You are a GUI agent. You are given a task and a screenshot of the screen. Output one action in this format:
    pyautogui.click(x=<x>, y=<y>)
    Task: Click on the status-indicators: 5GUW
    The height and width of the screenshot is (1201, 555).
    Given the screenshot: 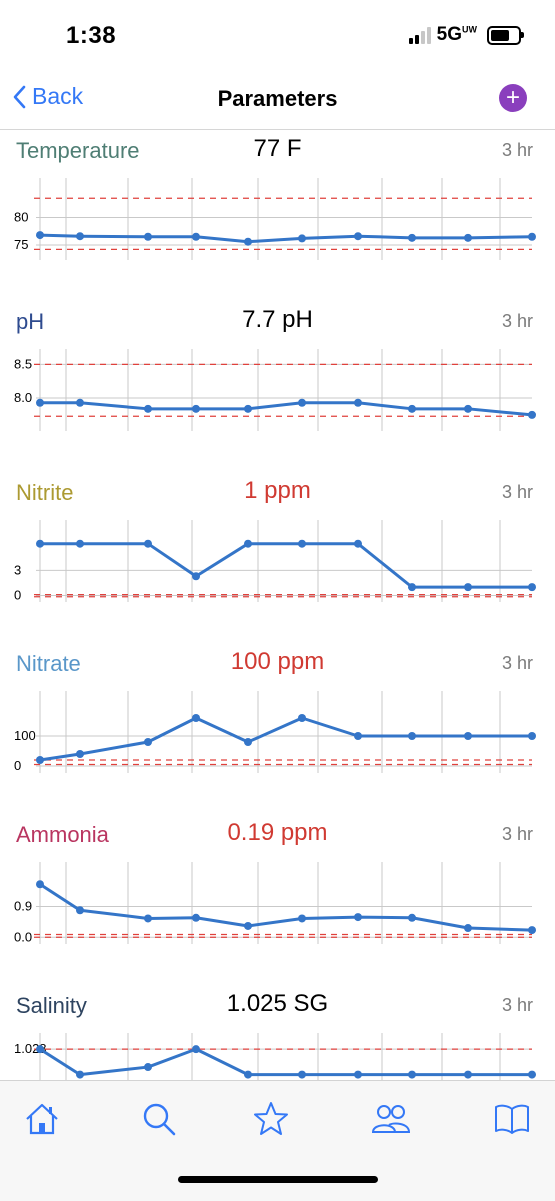 What is the action you would take?
    pyautogui.click(x=466, y=35)
    